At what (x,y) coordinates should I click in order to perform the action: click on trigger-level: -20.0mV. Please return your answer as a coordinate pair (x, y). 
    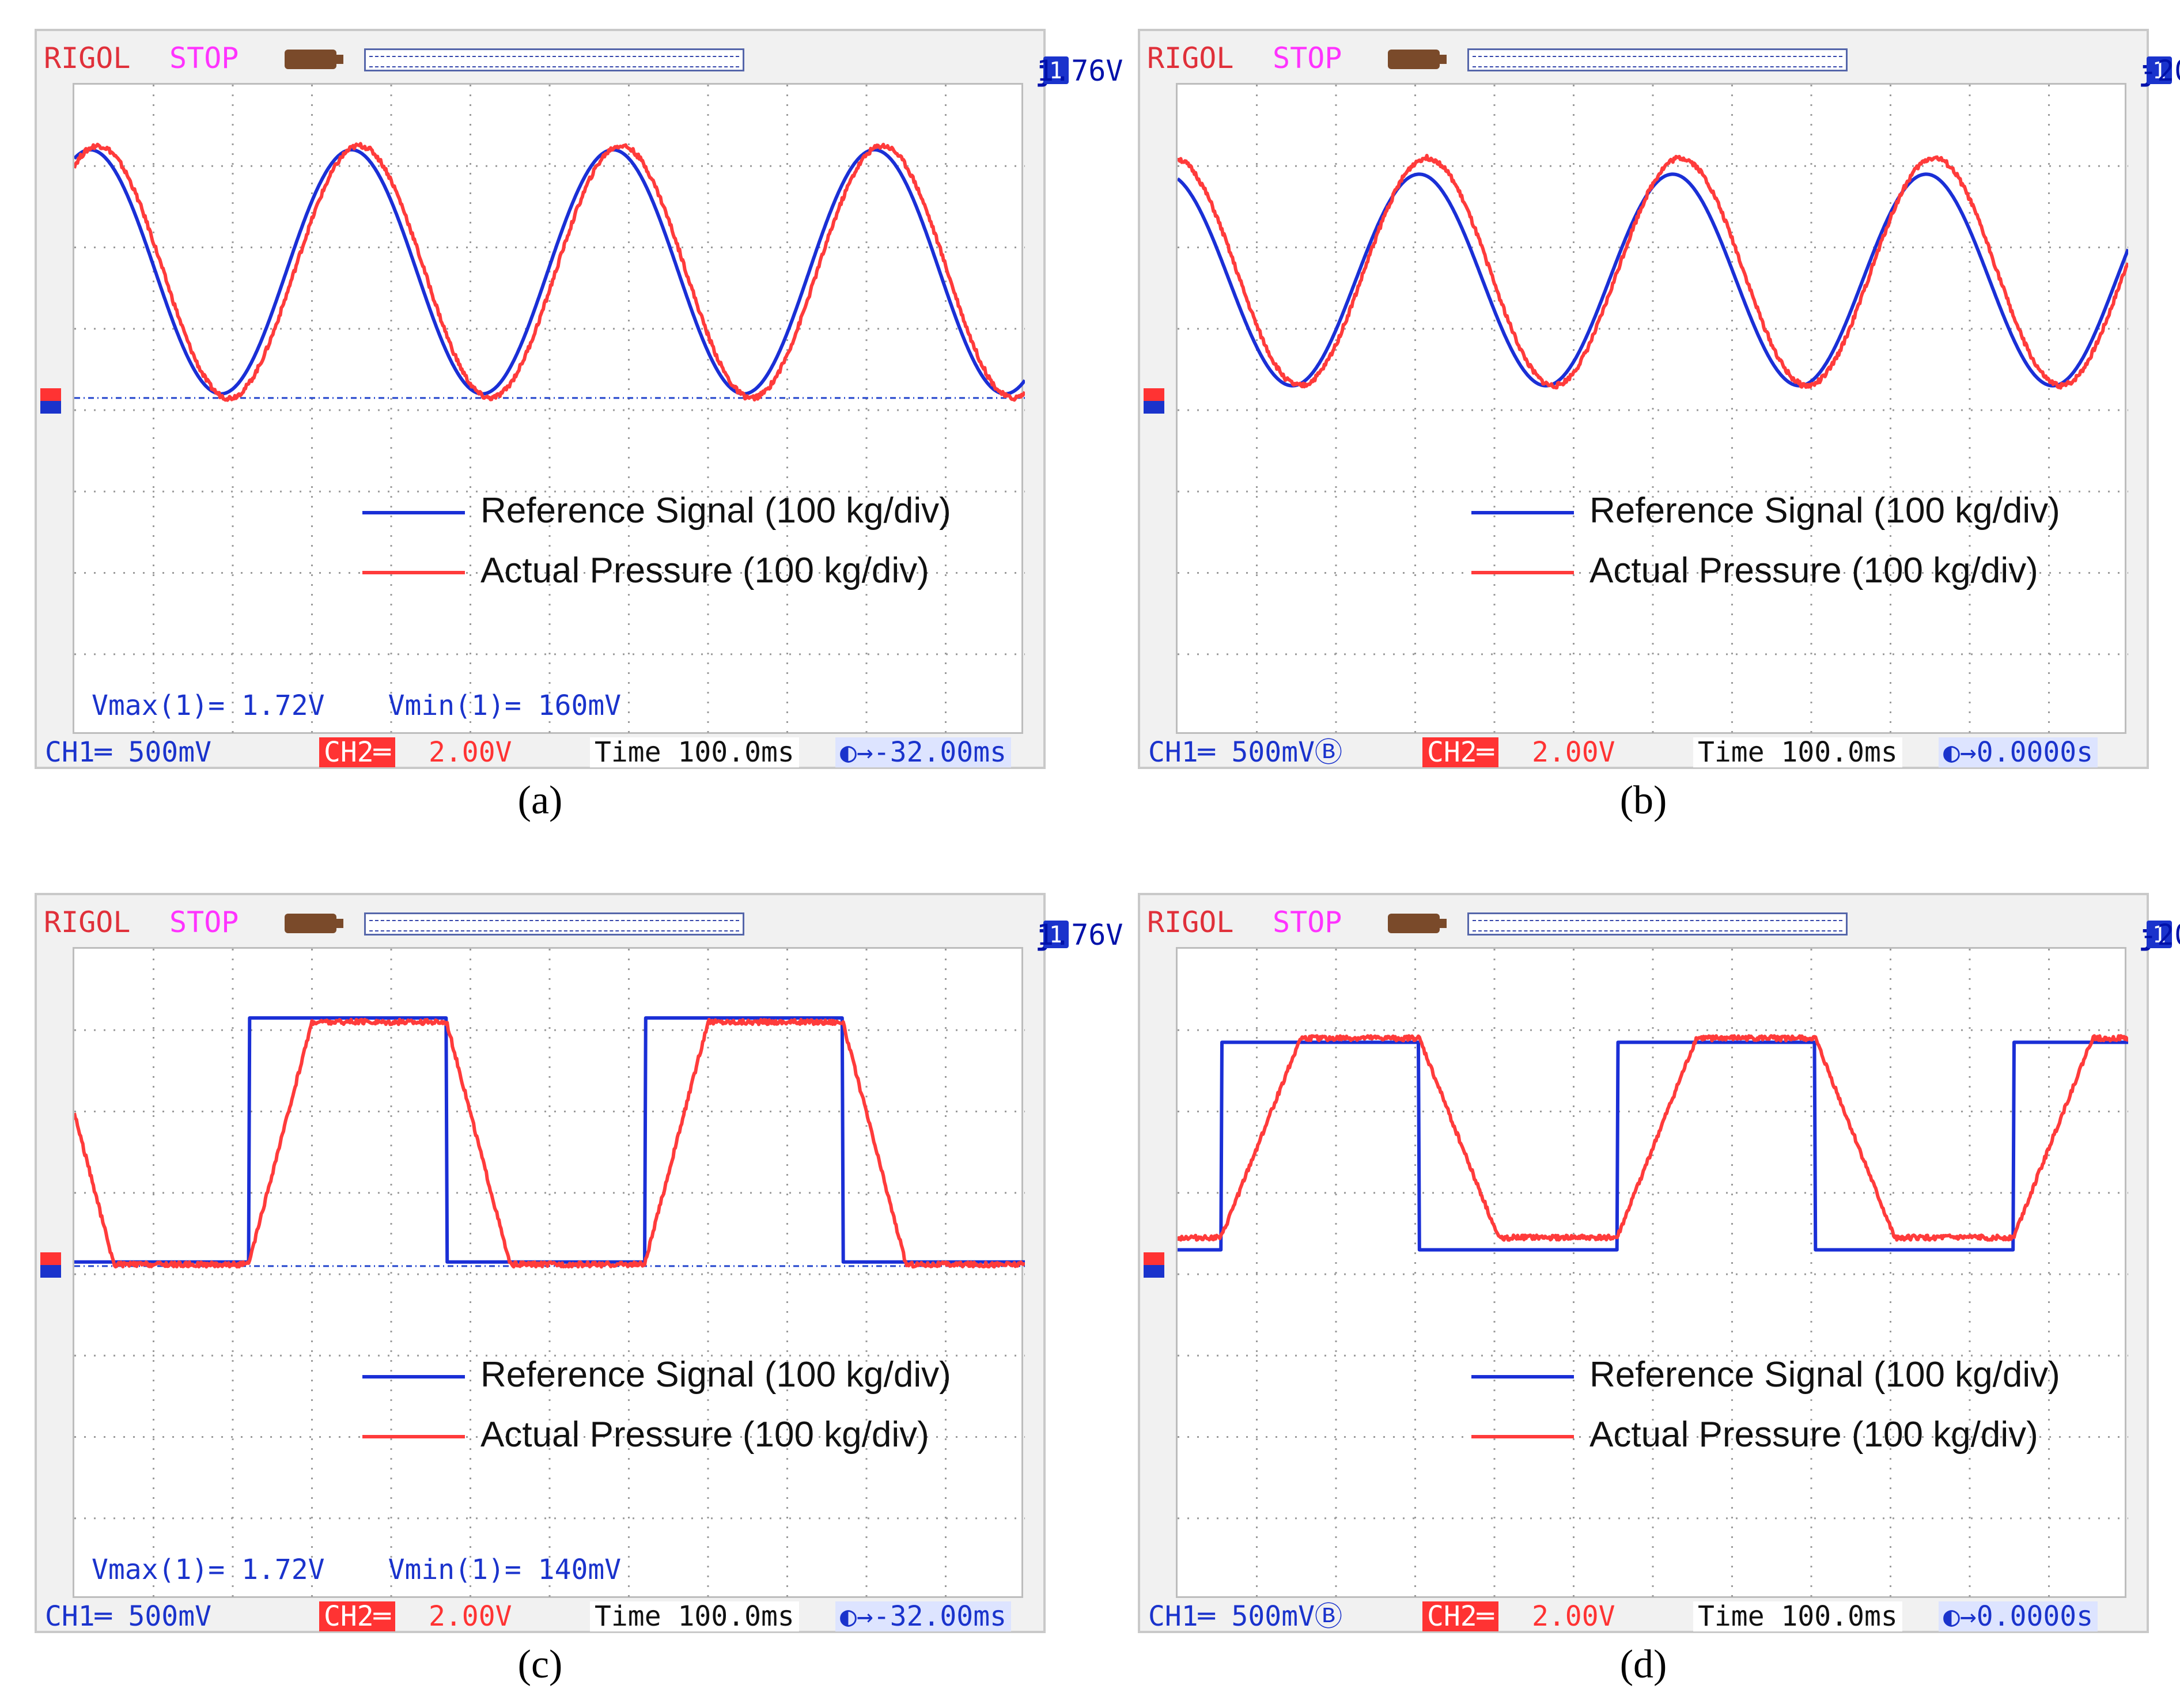
    Looking at the image, I should click on (2160, 935).